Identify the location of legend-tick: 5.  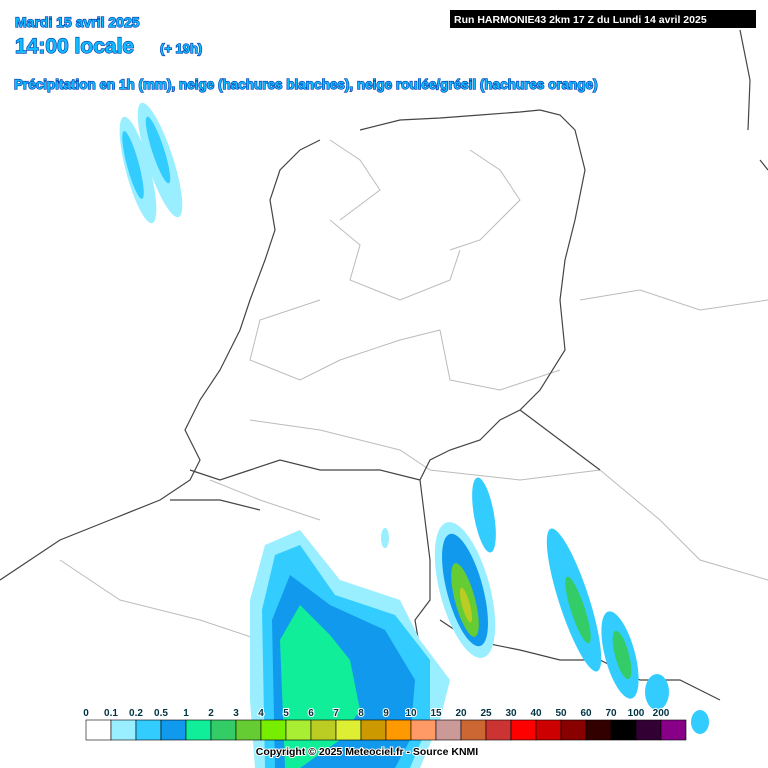
(286, 713).